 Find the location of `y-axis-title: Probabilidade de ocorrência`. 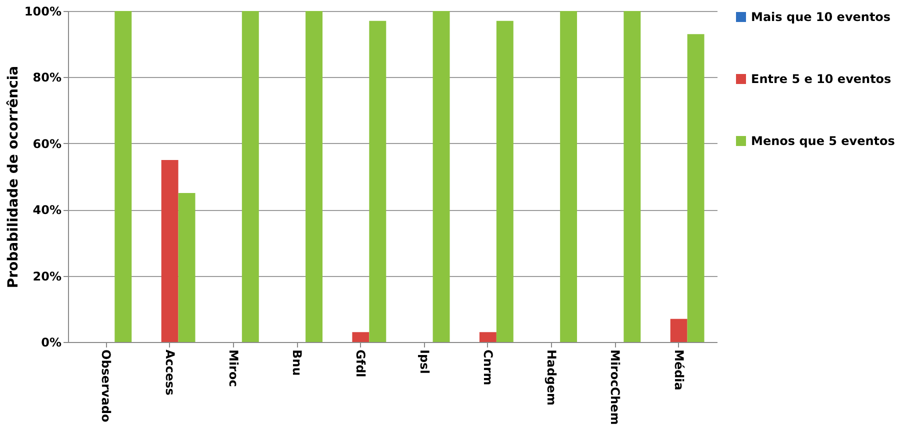

y-axis-title: Probabilidade de ocorrência is located at coordinates (13, 177).